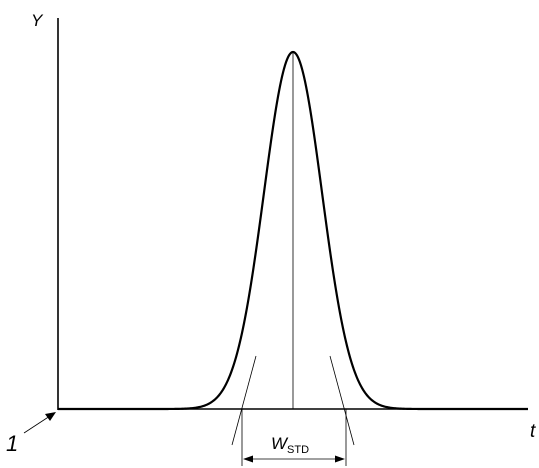 The image size is (539, 468). Describe the element at coordinates (37, 20) in the screenshot. I see `y-axis-label: Y` at that location.